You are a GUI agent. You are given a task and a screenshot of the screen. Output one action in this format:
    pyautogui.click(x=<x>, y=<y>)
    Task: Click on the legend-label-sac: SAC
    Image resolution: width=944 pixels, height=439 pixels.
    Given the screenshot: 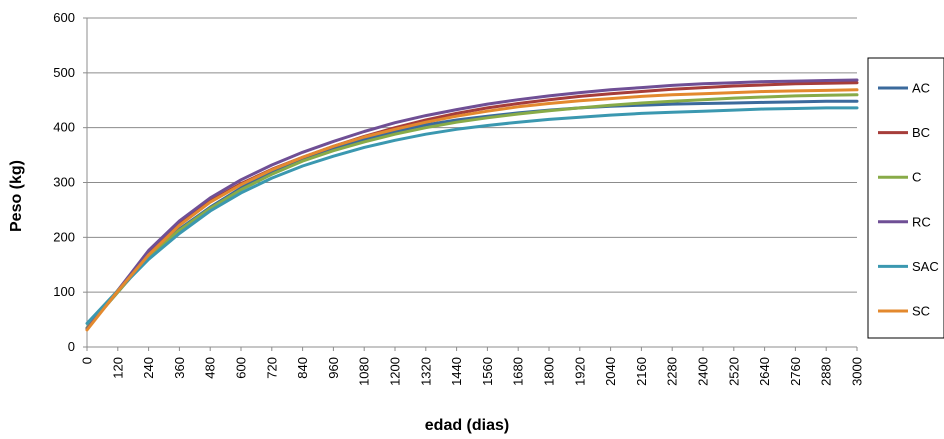 What is the action you would take?
    pyautogui.click(x=925, y=266)
    